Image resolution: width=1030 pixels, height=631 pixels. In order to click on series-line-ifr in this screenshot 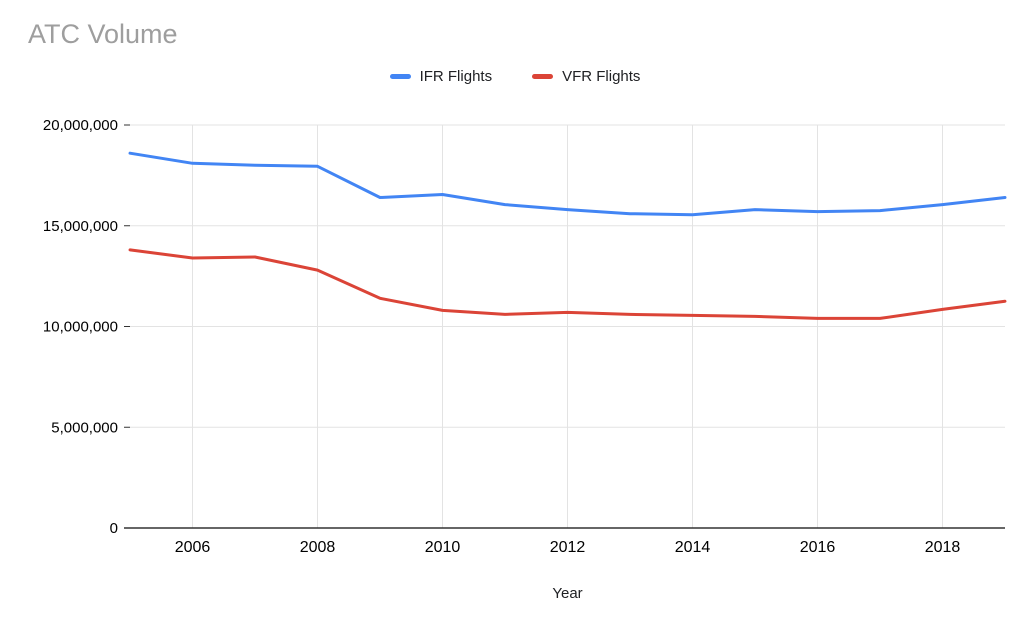, I will do `click(567, 184)`.